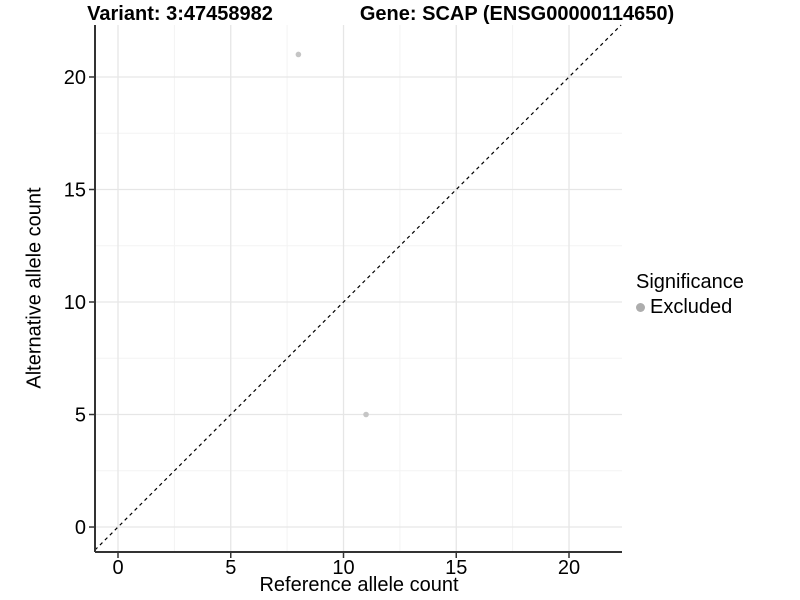  Describe the element at coordinates (640, 307) in the screenshot. I see `legend-point-icon` at that location.